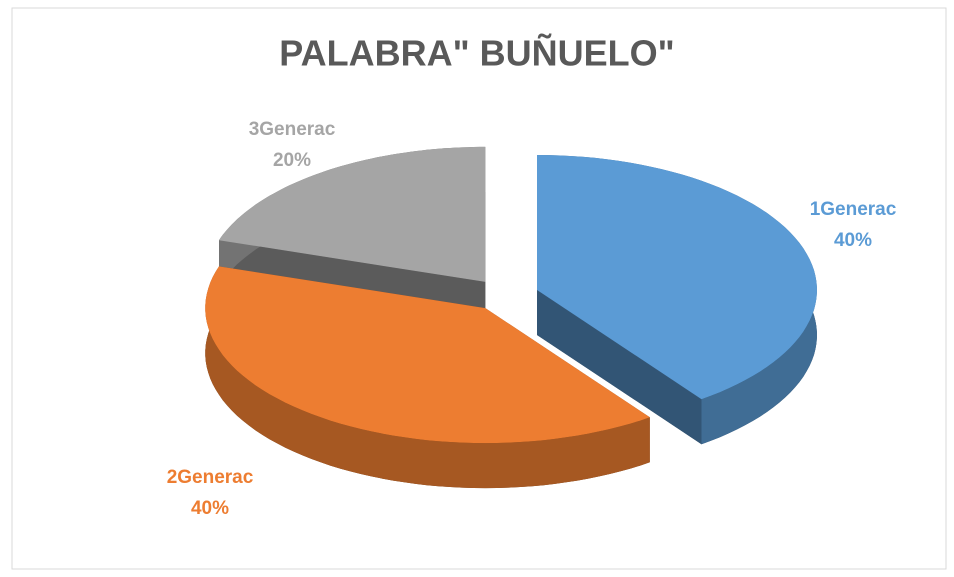  Describe the element at coordinates (476, 53) in the screenshot. I see `chart-title: PALABRA" BUÑUELO"` at that location.